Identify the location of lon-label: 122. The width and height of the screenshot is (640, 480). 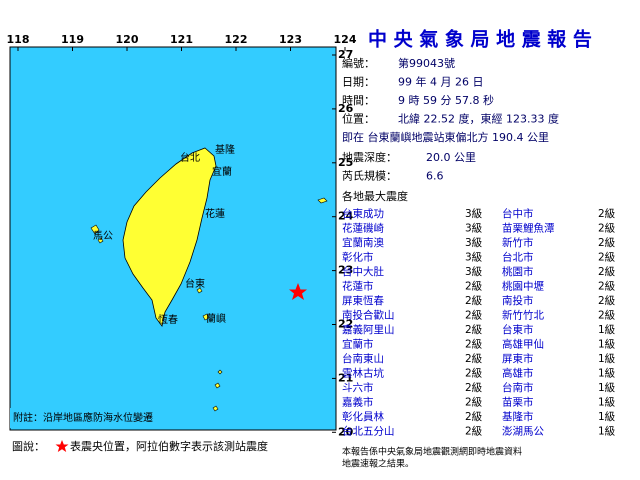
(236, 39).